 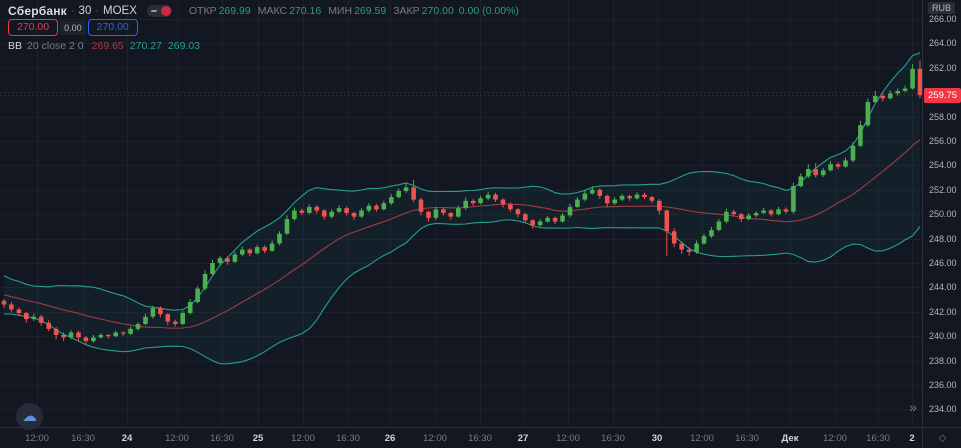 What do you see at coordinates (942, 96) in the screenshot?
I see `last-price-label: 259.75` at bounding box center [942, 96].